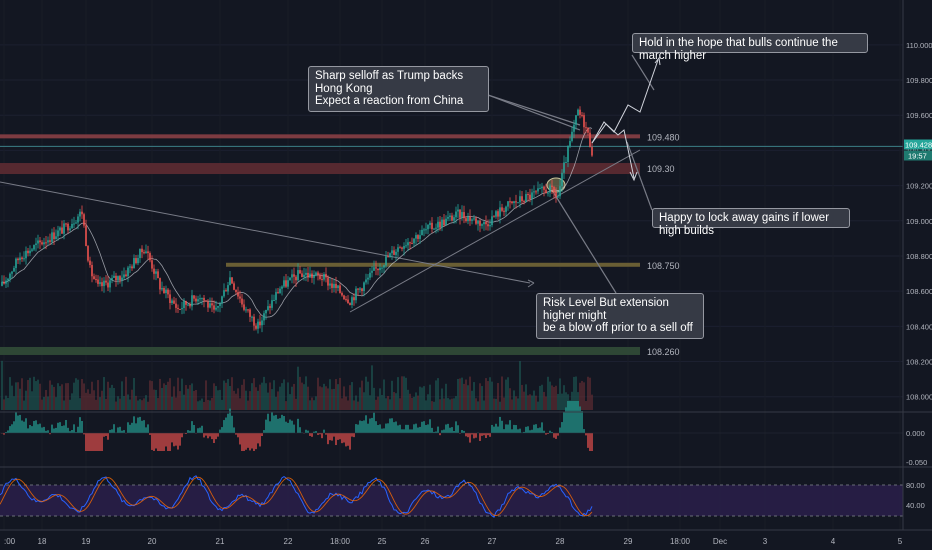  What do you see at coordinates (451, 496) in the screenshot?
I see `stochastic-pane` at bounding box center [451, 496].